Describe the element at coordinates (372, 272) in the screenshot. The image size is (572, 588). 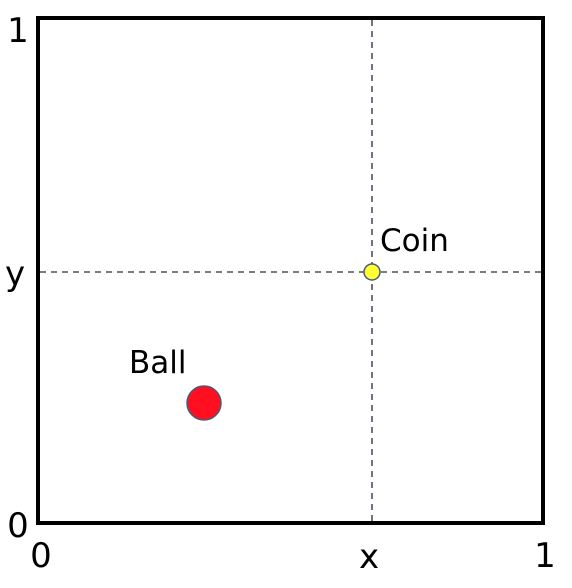
I see `coin` at that location.